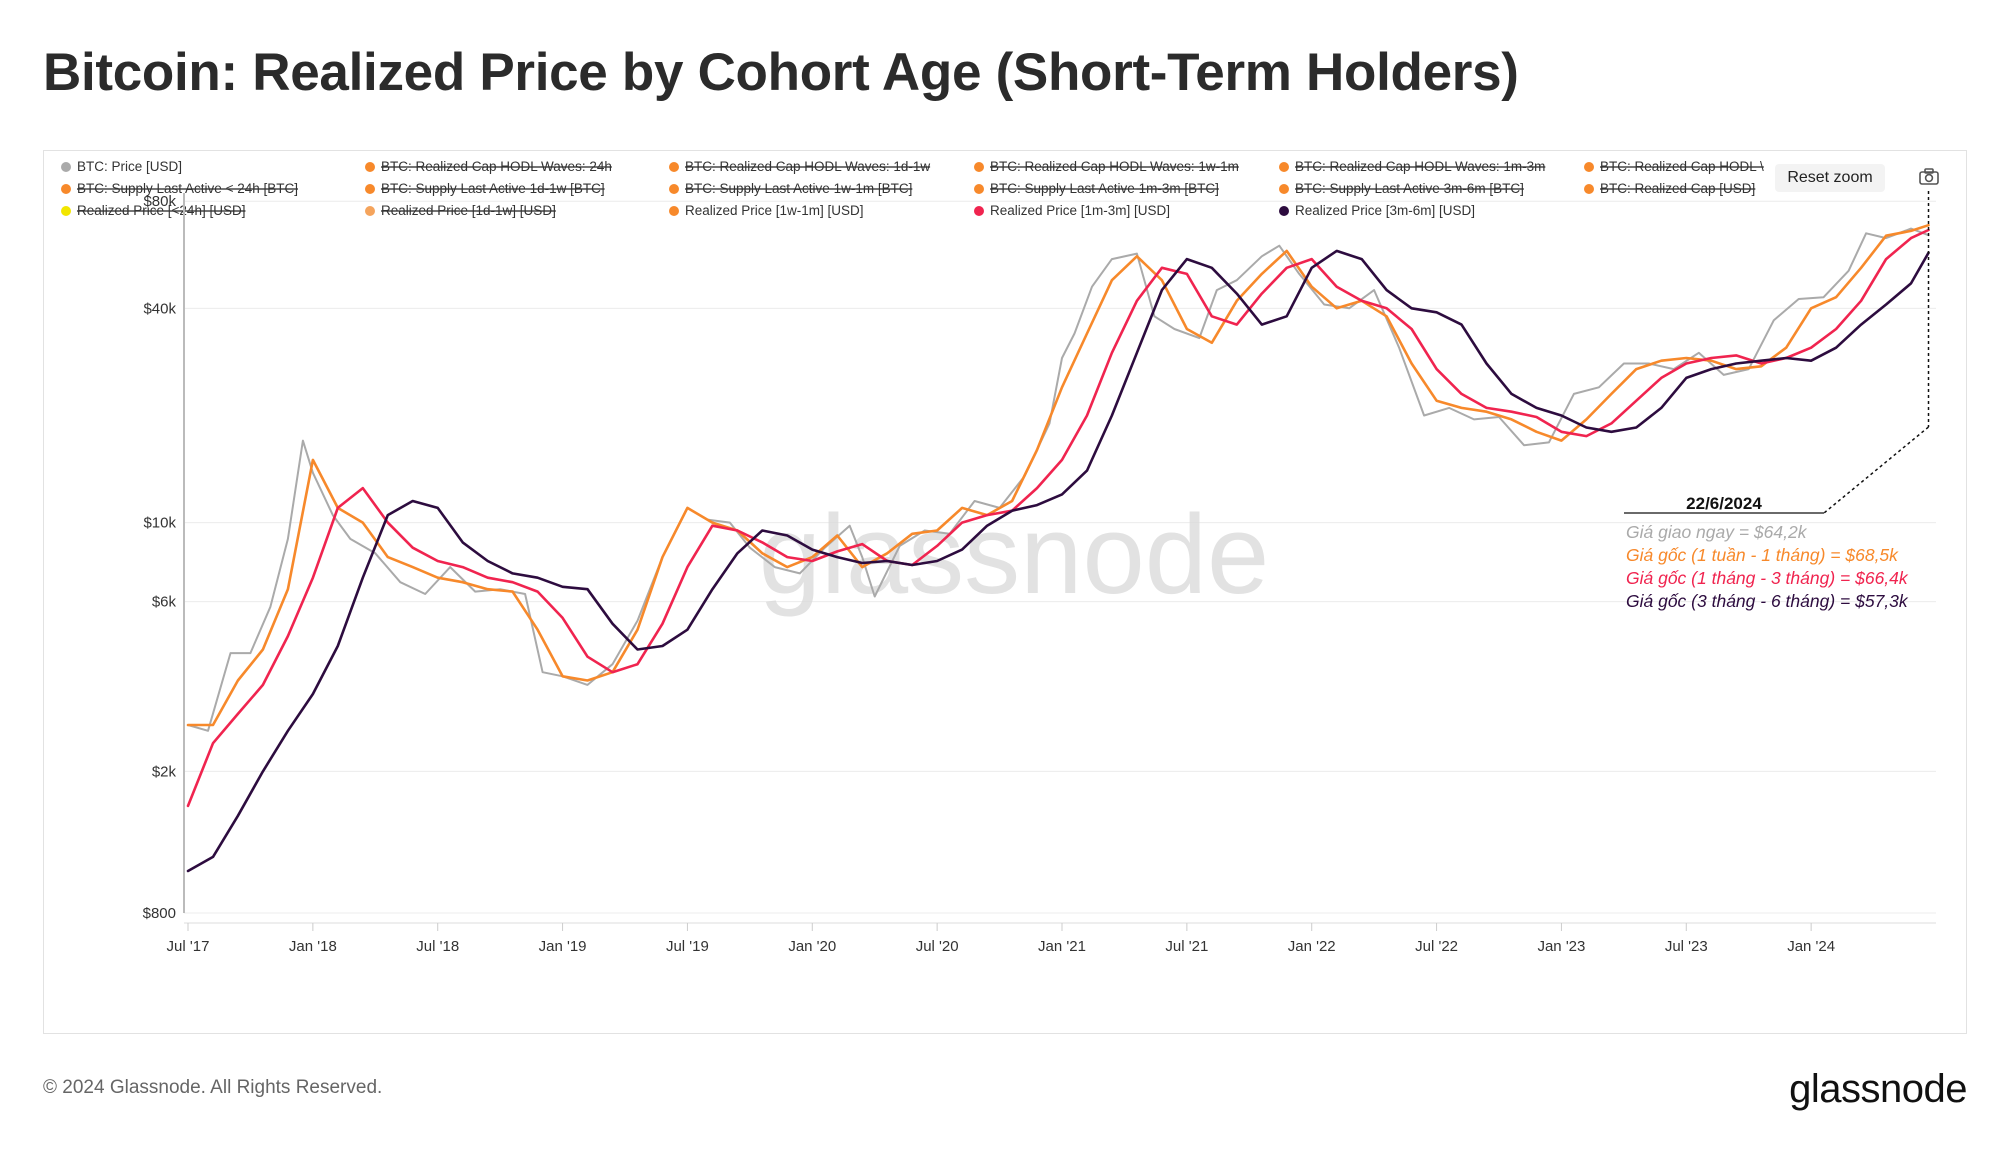  Describe the element at coordinates (1686, 946) in the screenshot. I see `x-tick-label: Jul '23` at that location.